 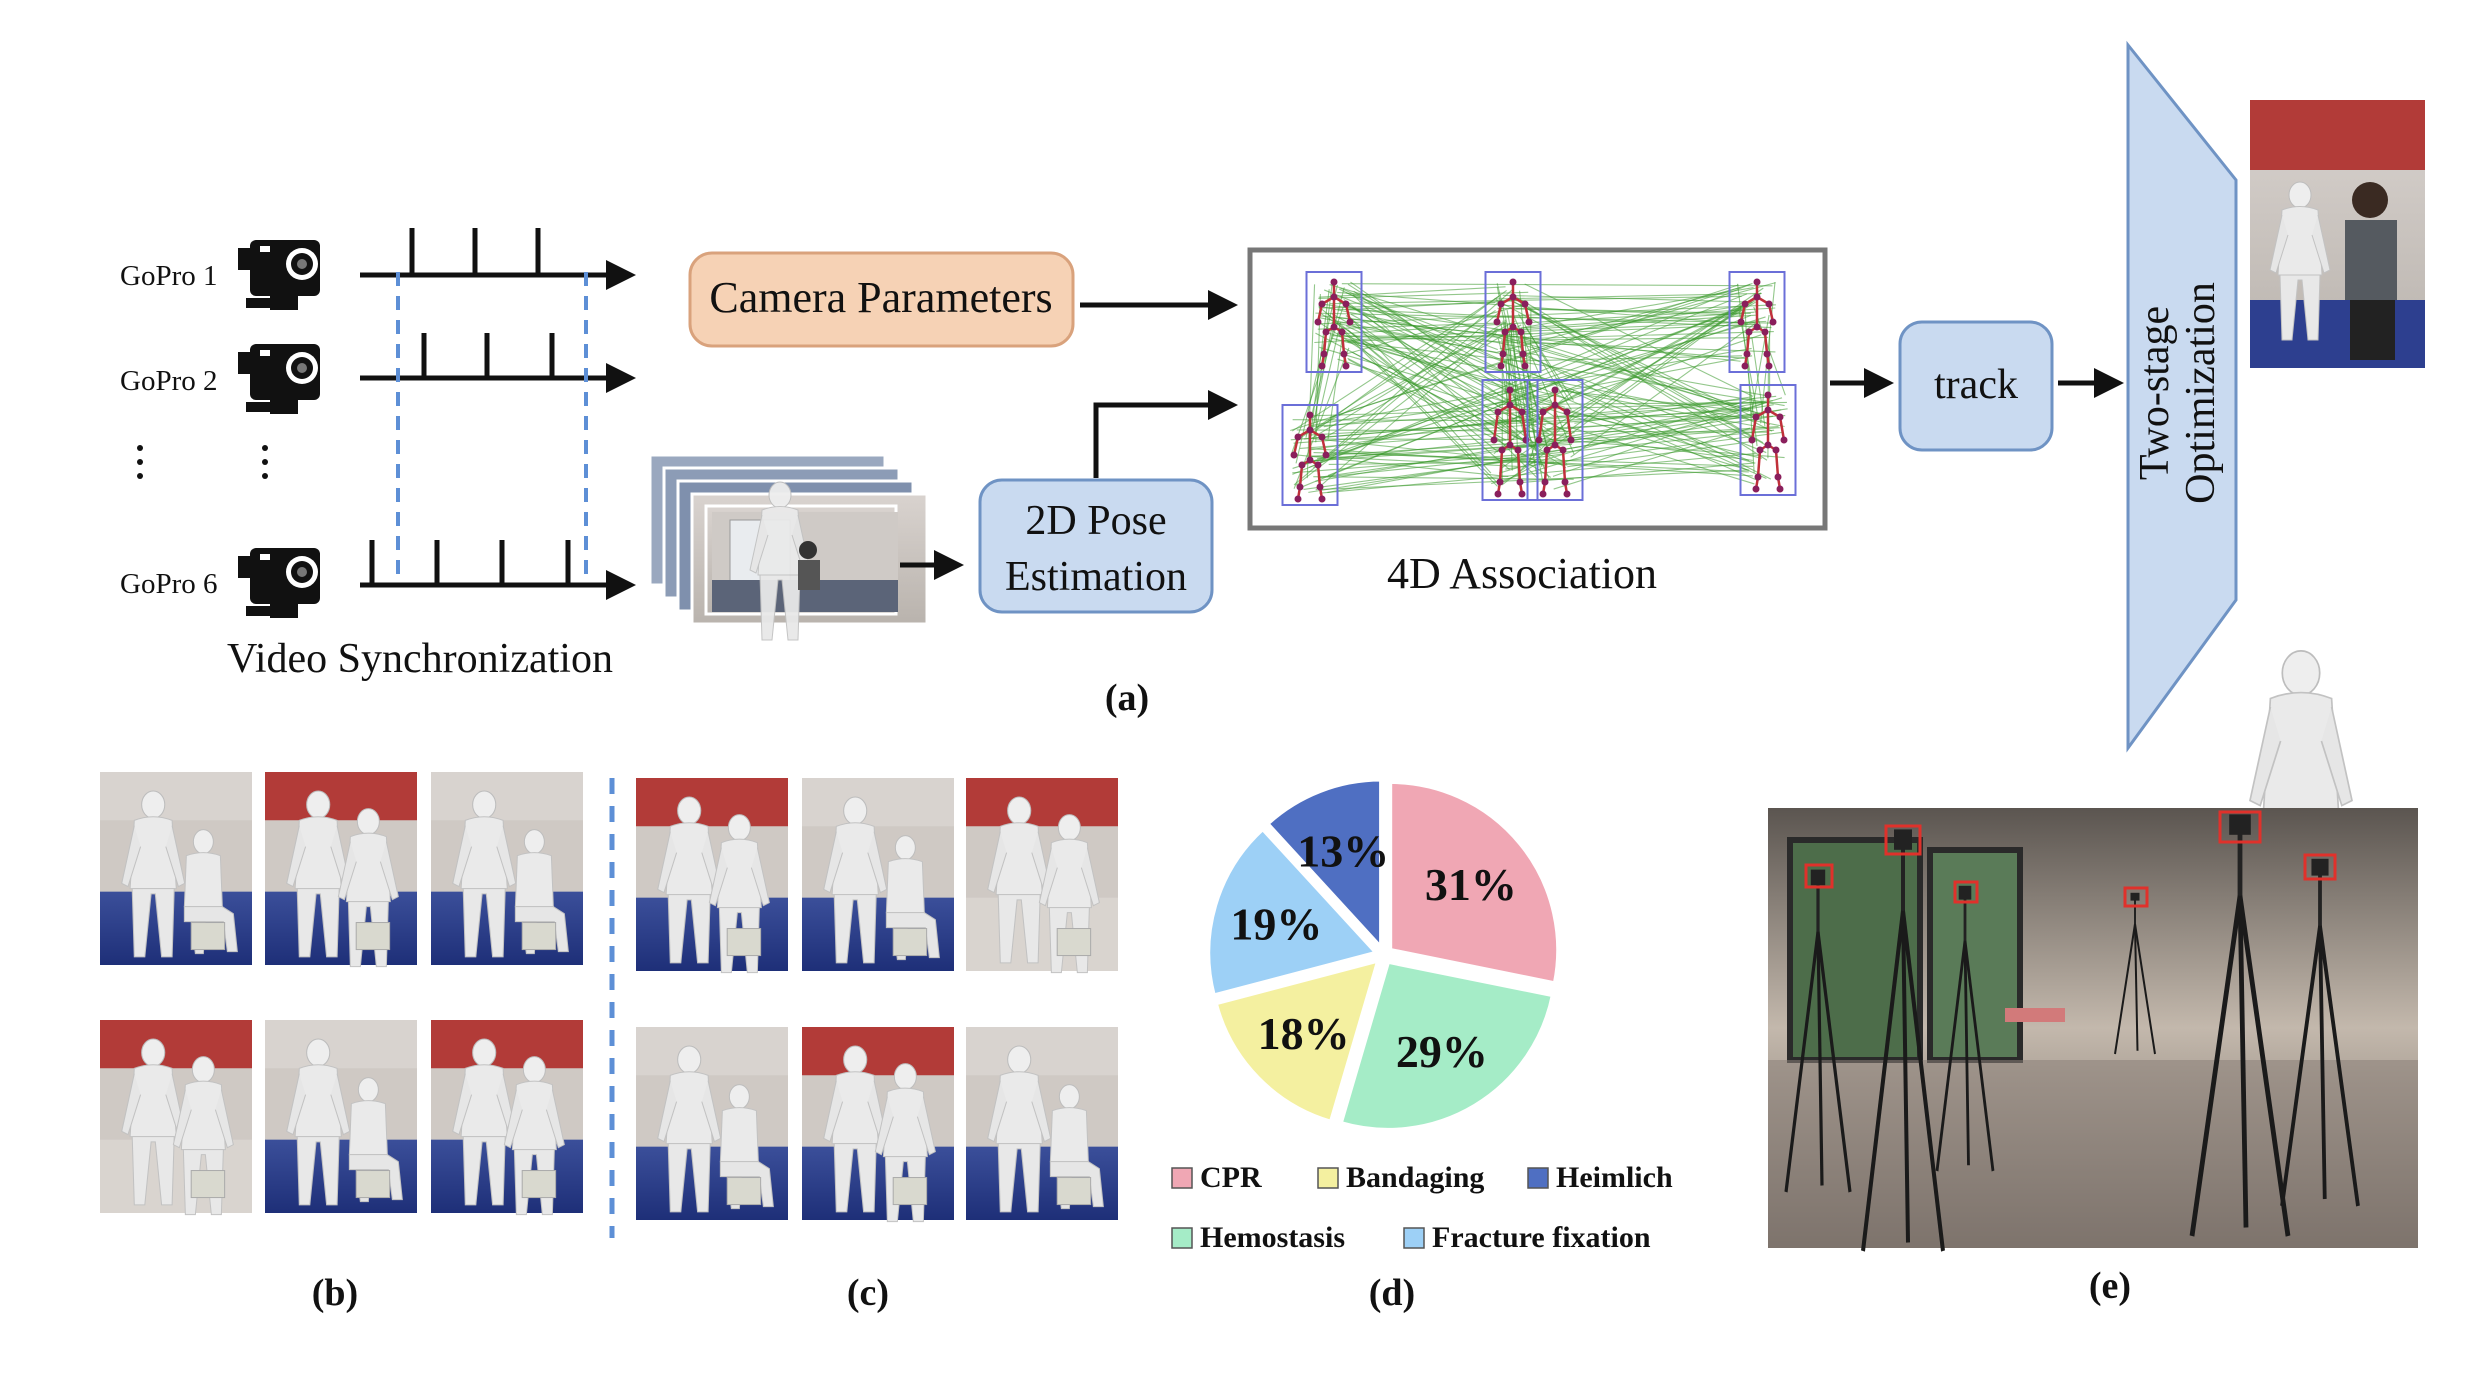 What do you see at coordinates (420, 659) in the screenshot?
I see `sync-title: Video Synchronization` at bounding box center [420, 659].